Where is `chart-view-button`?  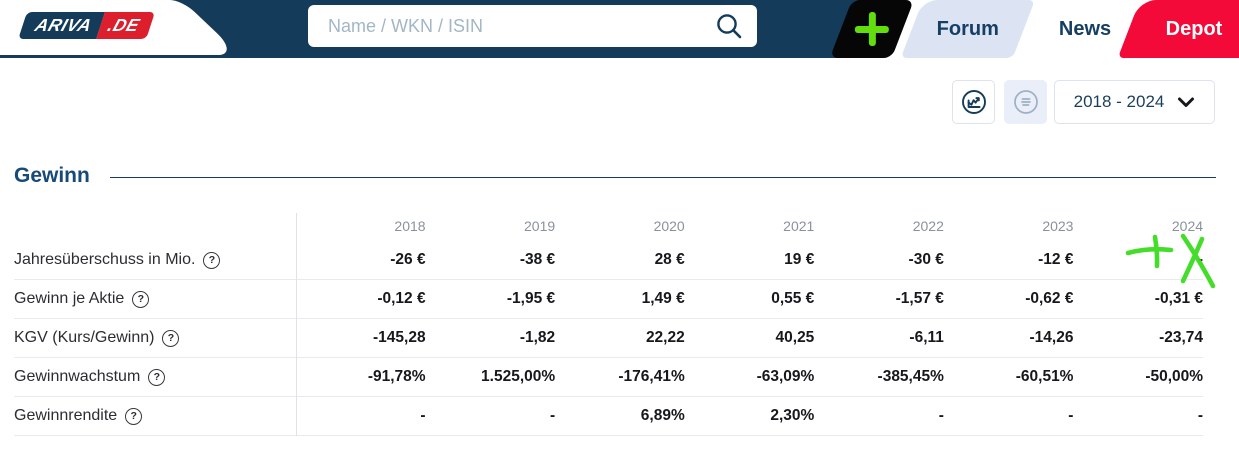
chart-view-button is located at coordinates (973, 102).